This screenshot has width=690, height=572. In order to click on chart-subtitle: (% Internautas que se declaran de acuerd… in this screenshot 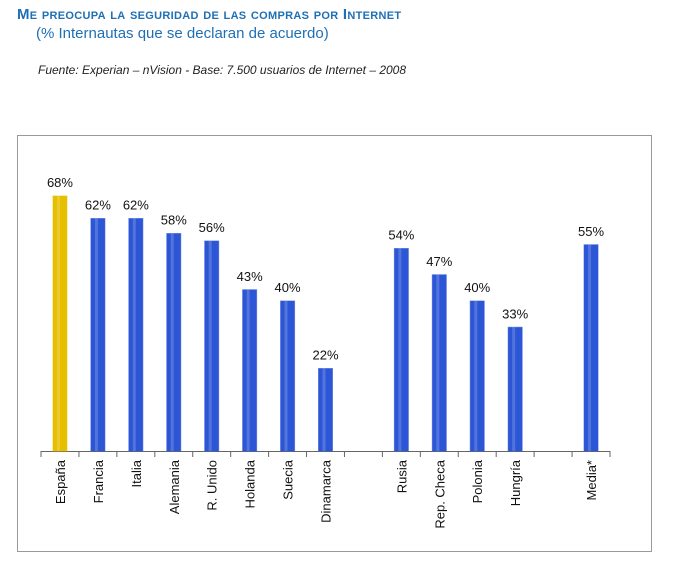, I will do `click(182, 33)`.